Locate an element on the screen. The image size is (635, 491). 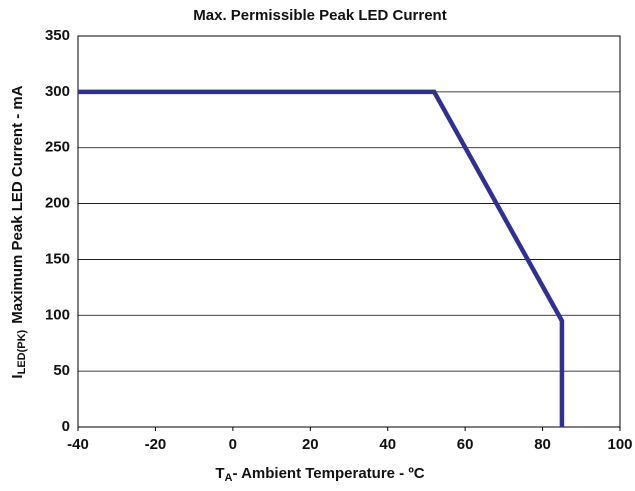
y-tick-label: 200 is located at coordinates (57, 203).